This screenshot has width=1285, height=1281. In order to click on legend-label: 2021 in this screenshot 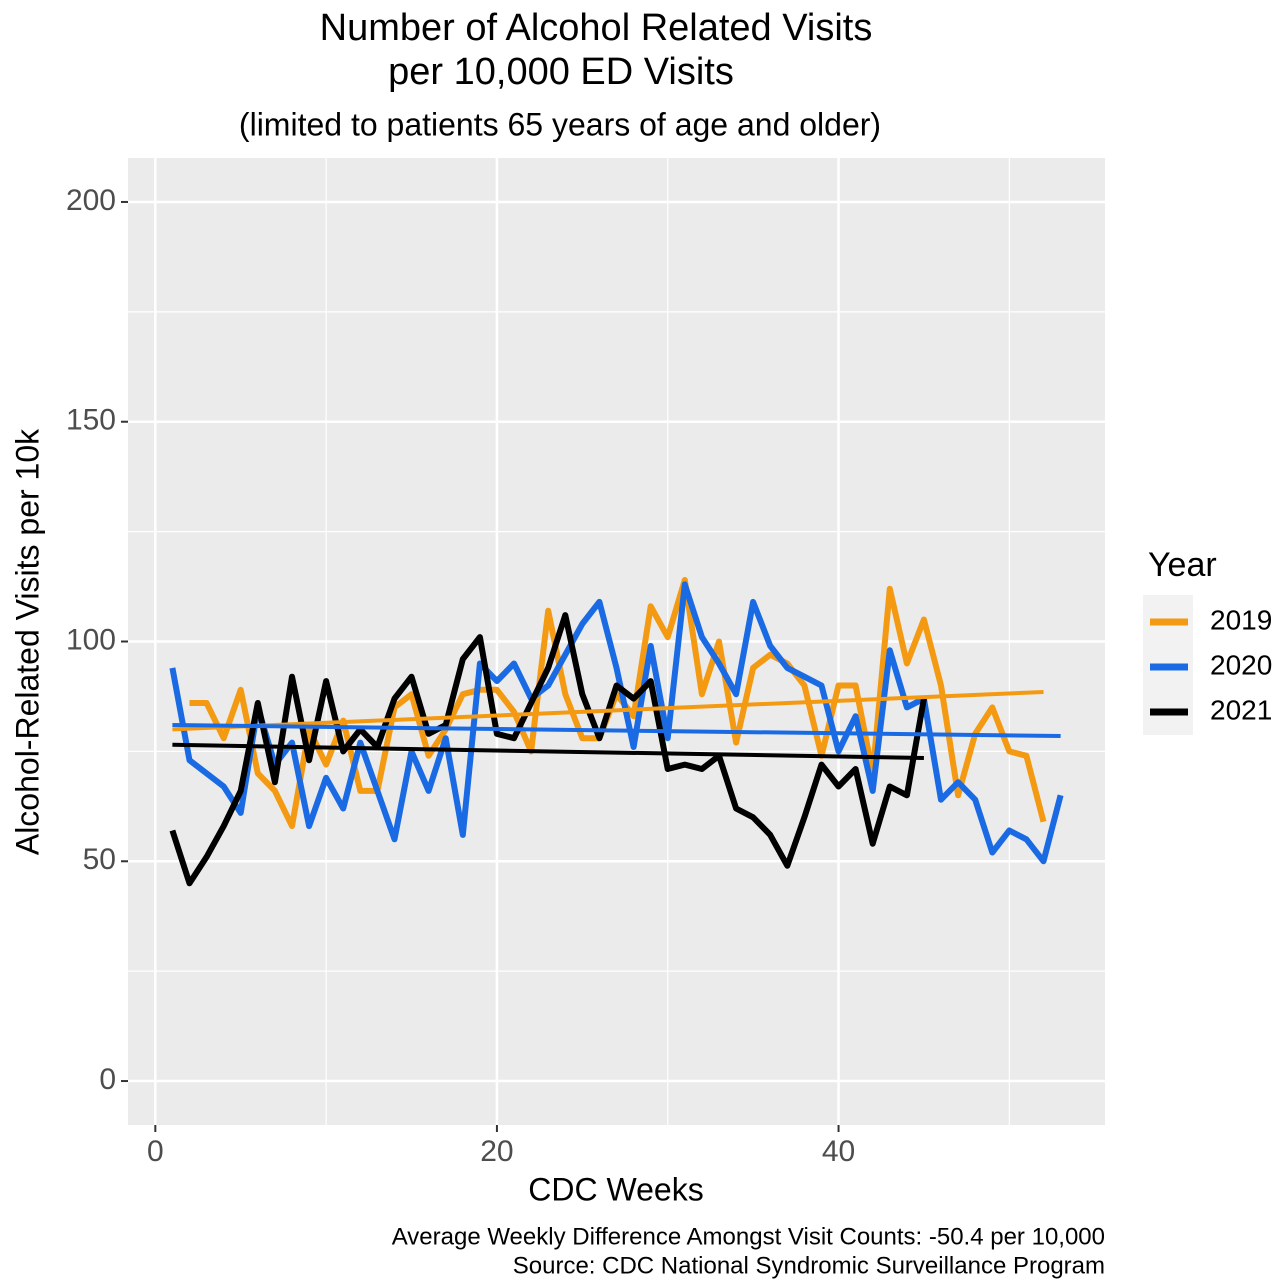, I will do `click(1241, 709)`.